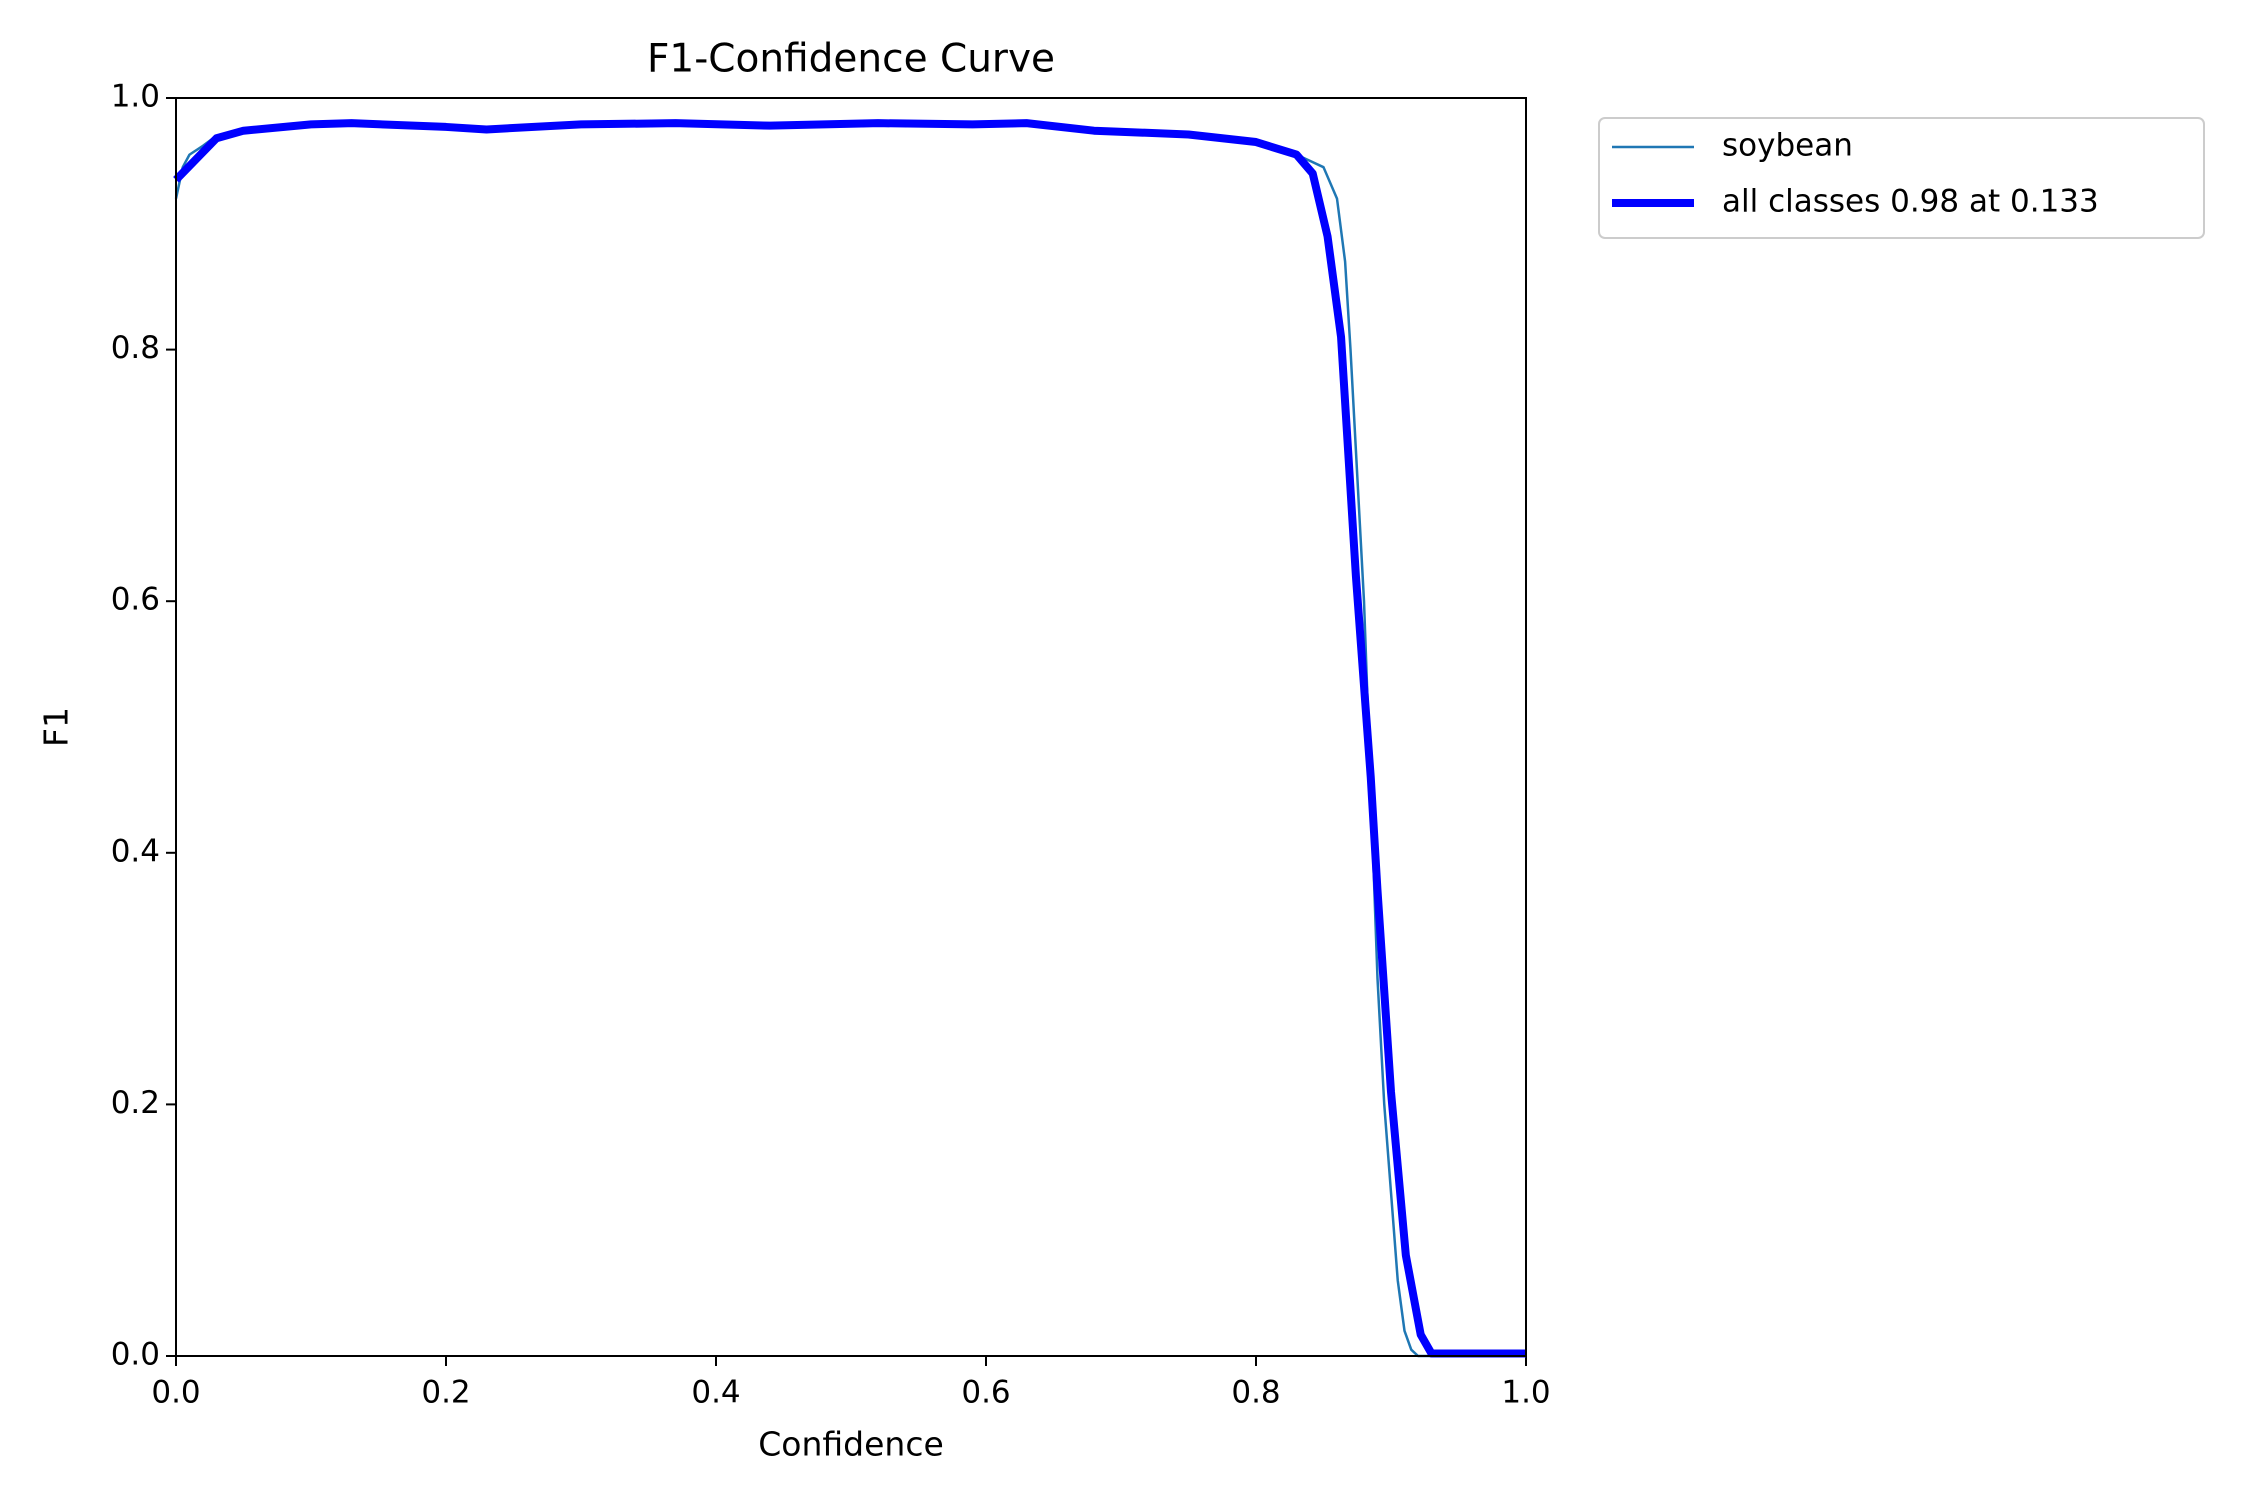 The width and height of the screenshot is (2250, 1500). What do you see at coordinates (1255, 1393) in the screenshot?
I see `x-tick-label: 0.8` at bounding box center [1255, 1393].